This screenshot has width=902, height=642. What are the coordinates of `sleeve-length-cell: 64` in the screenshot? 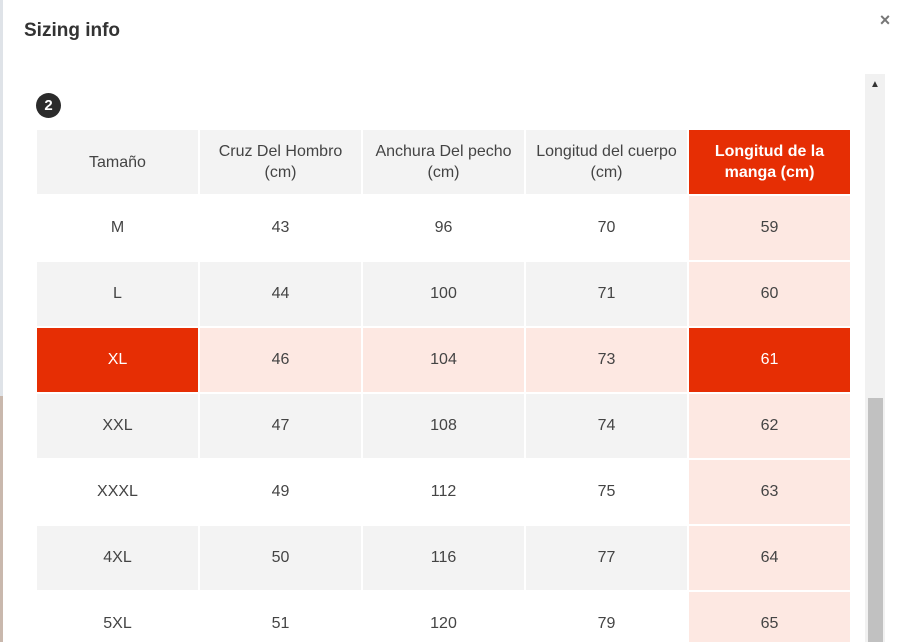 It's located at (769, 558).